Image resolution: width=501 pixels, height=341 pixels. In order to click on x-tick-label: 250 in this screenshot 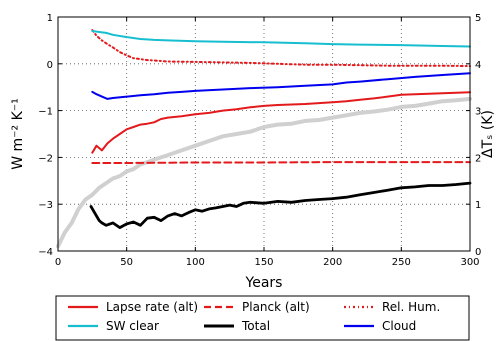, I will do `click(401, 262)`.